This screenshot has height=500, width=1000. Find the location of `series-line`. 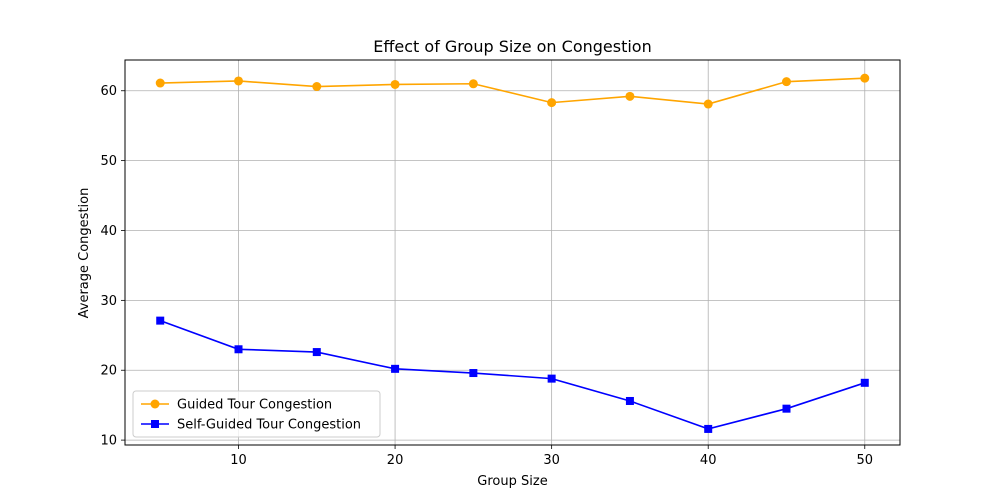

series-line is located at coordinates (512, 91).